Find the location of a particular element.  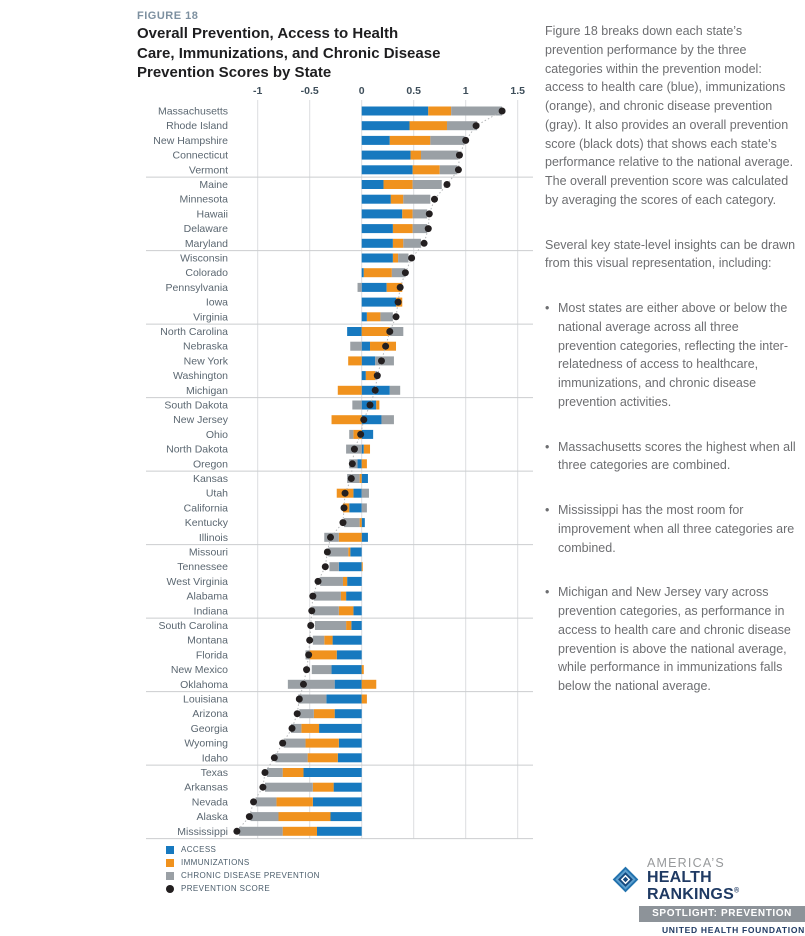

access-swatch-icon is located at coordinates (170, 849).